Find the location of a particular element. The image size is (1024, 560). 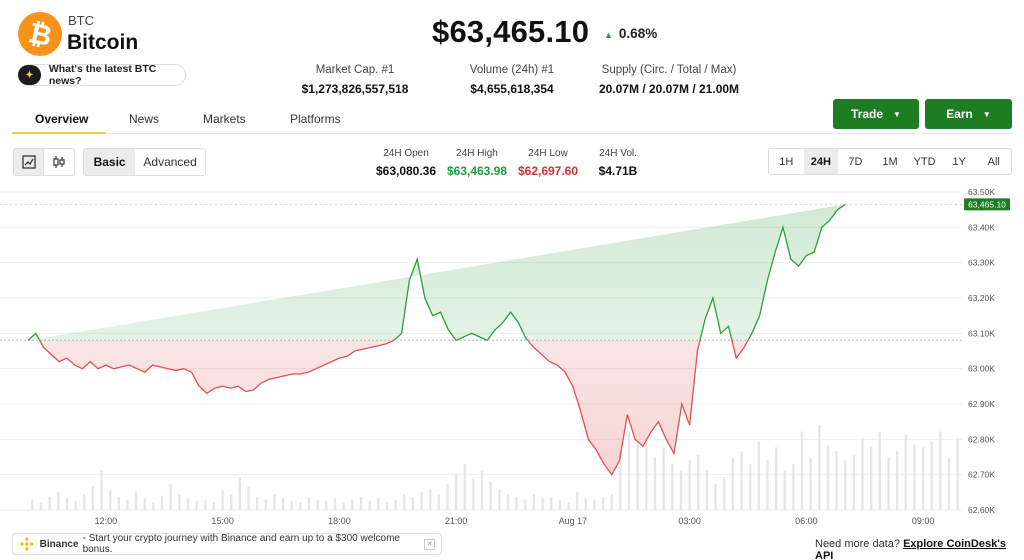

mode-switch: Basic Advanced is located at coordinates (144, 162).